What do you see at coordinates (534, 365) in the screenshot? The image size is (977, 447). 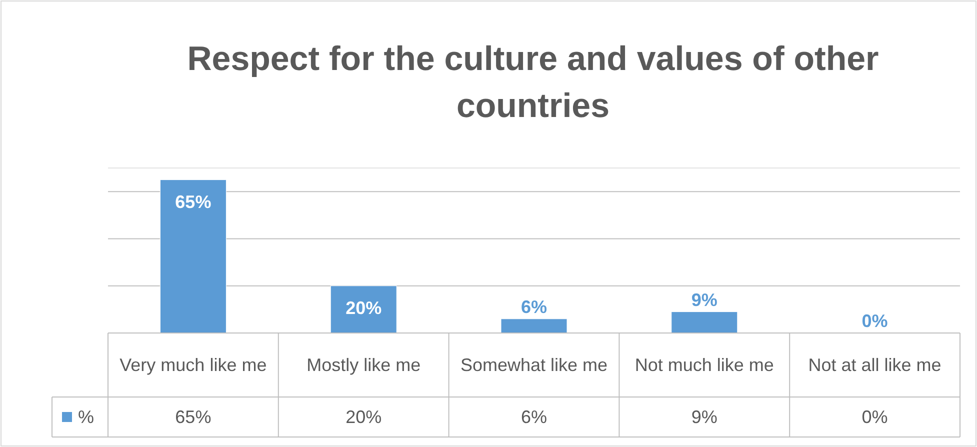 I see `x-tick-label: Somewhat like me` at bounding box center [534, 365].